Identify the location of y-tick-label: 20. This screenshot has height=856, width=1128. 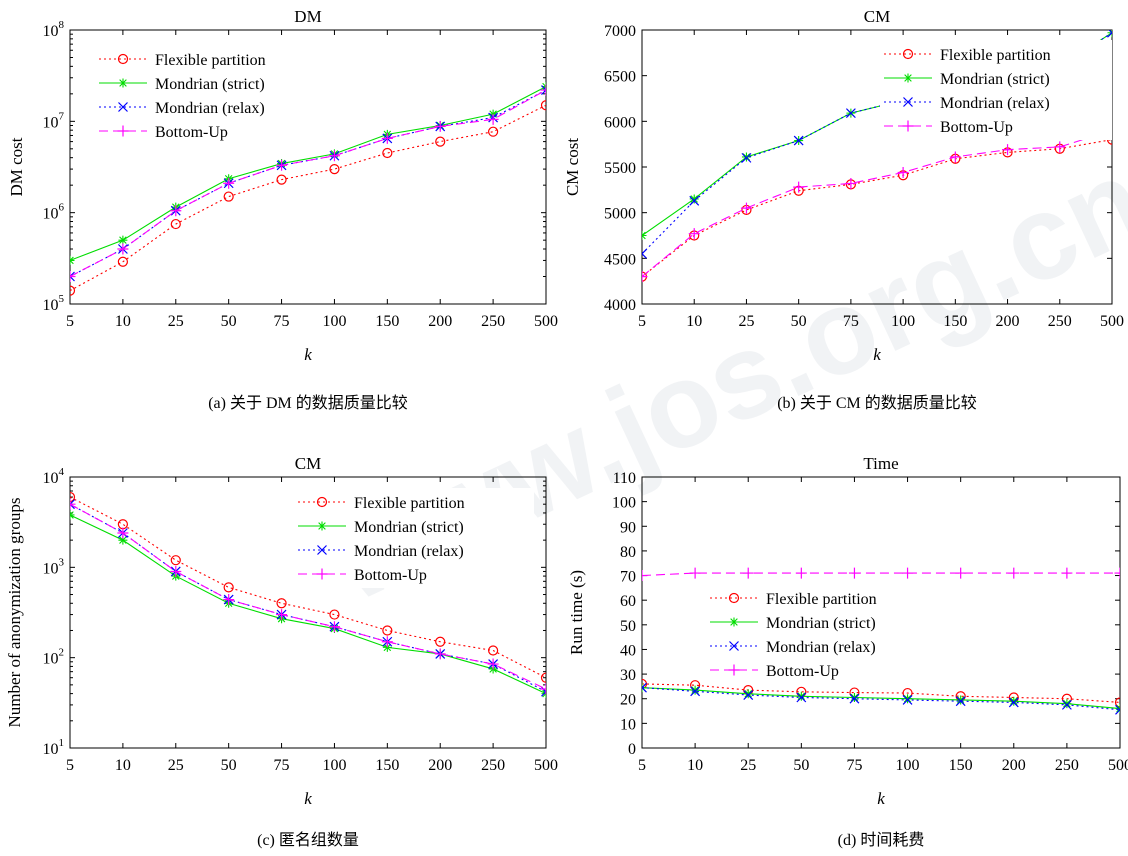
(628, 700).